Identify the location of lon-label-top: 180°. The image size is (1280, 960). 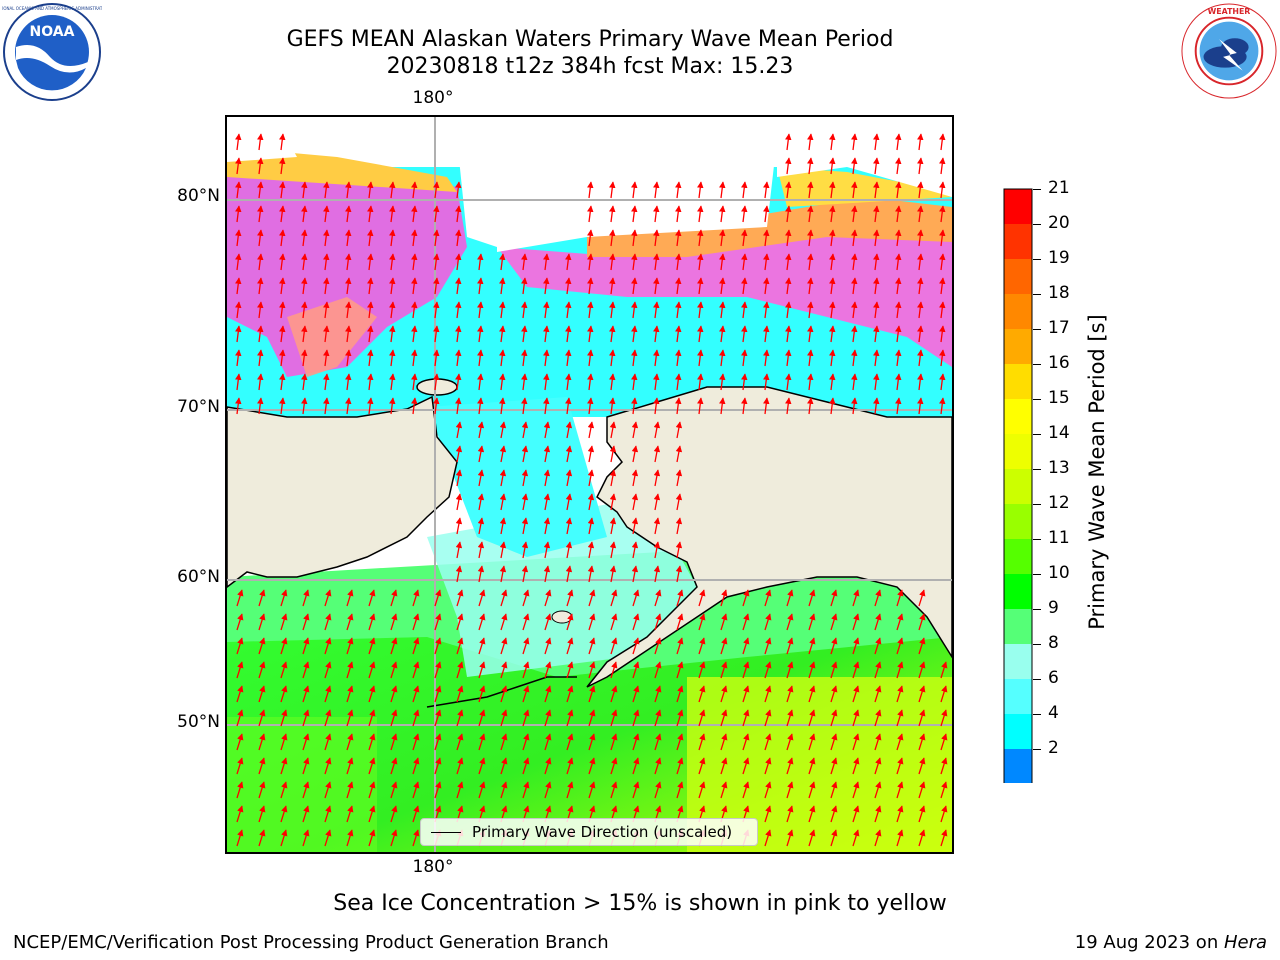
(433, 98).